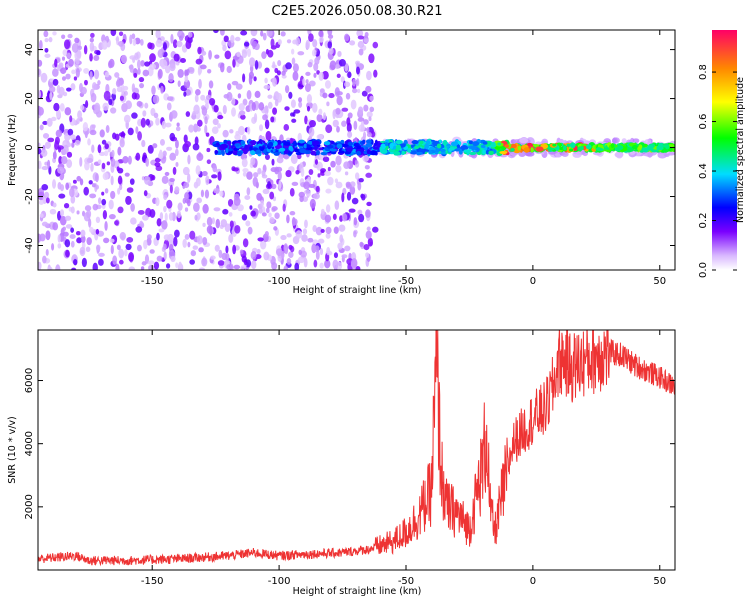  Describe the element at coordinates (29, 98) in the screenshot. I see `y-tick-label: 20` at that location.